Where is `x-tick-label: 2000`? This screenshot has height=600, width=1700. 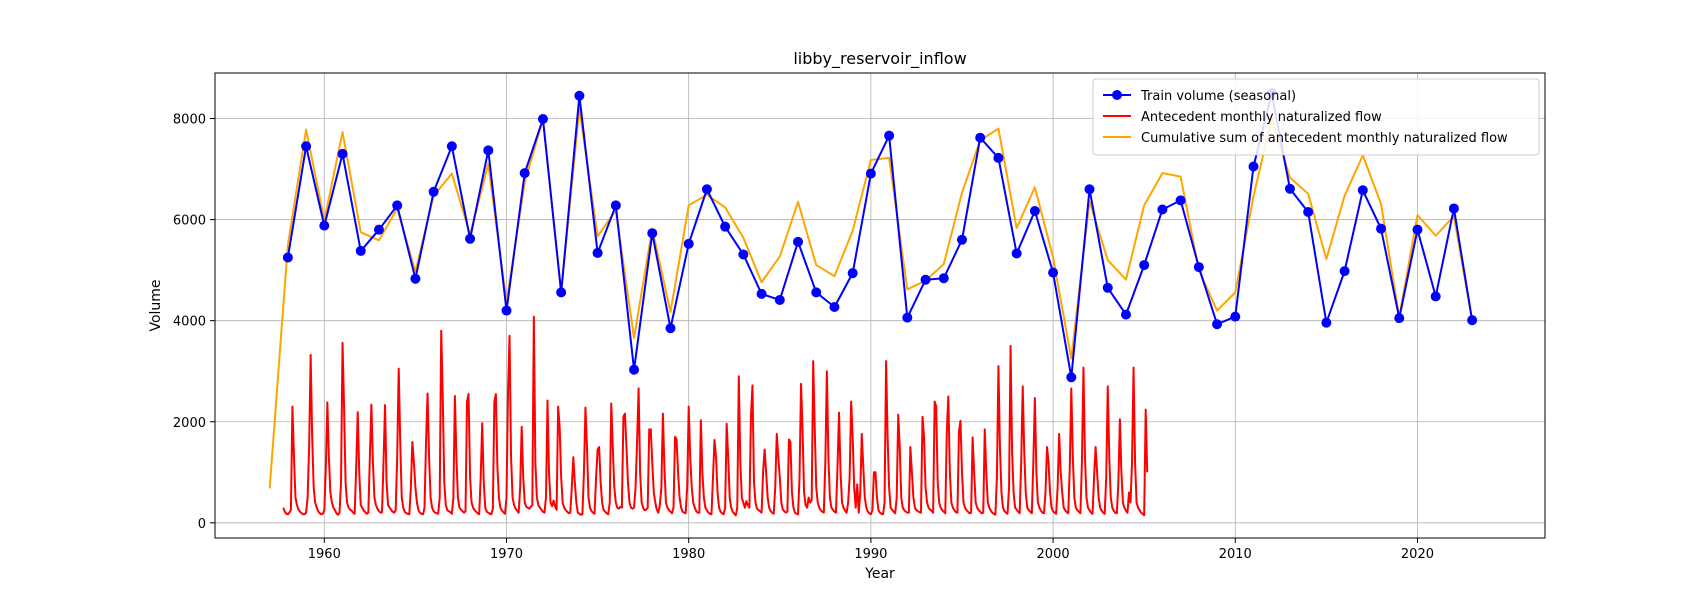 x-tick-label: 2000 is located at coordinates (1053, 554).